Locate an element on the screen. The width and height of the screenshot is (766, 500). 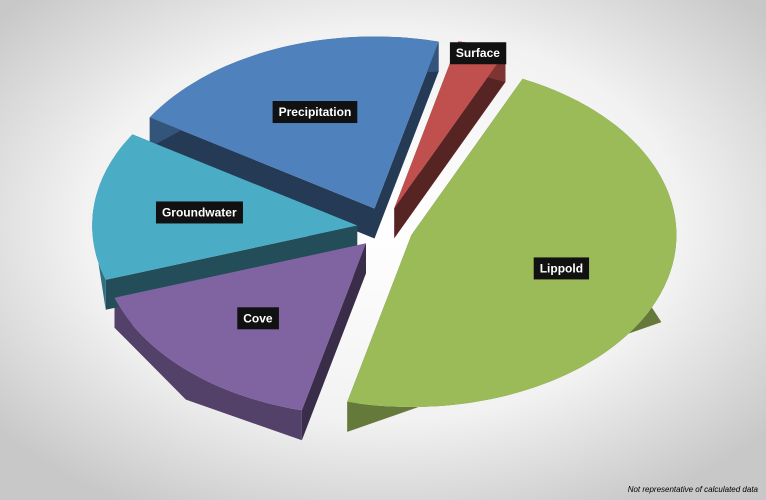
slice-label: Lippold is located at coordinates (561, 268).